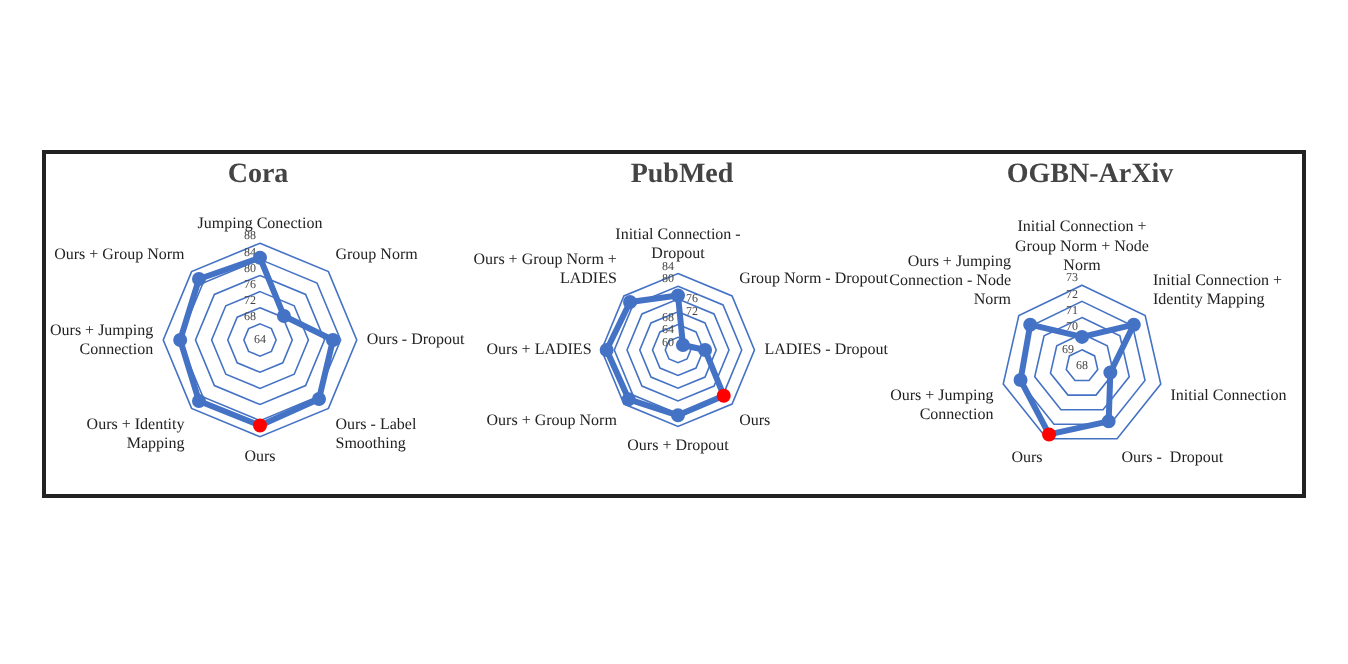  Describe the element at coordinates (377, 254) in the screenshot. I see `spoke-label: Group Norm` at that location.